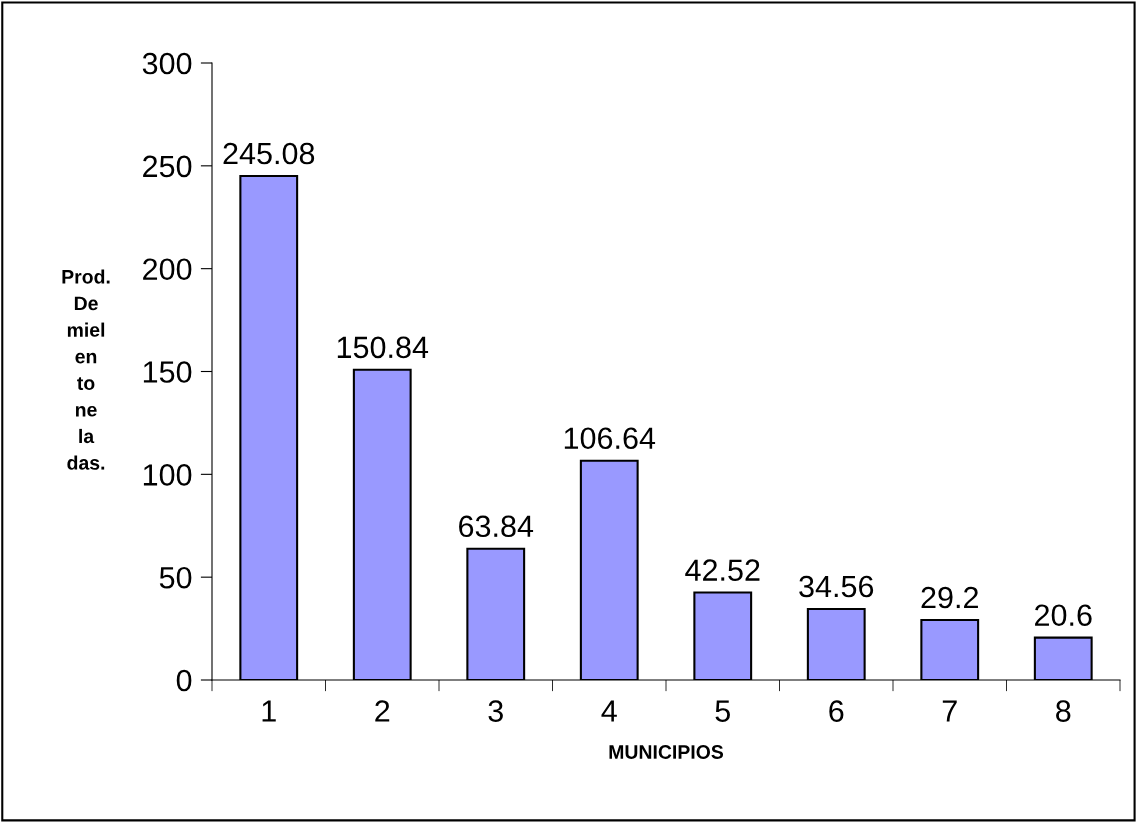 The width and height of the screenshot is (1138, 822). I want to click on y-tick-label: 150, so click(167, 372).